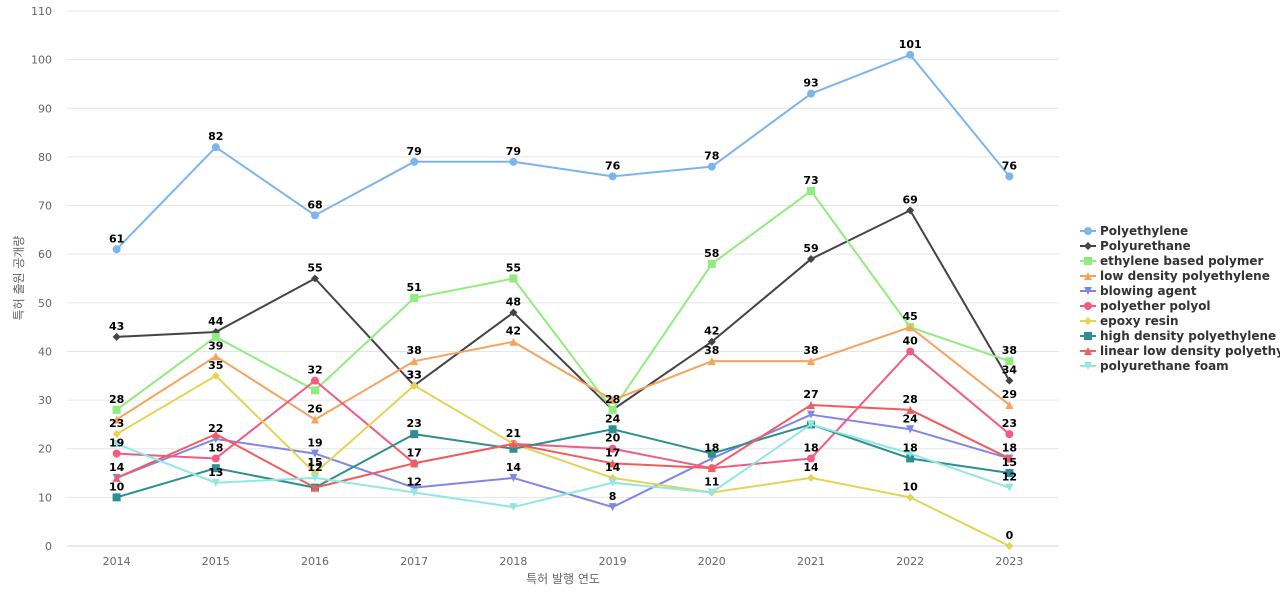 The height and width of the screenshot is (600, 1280). I want to click on legend-item: polyurethane foam, so click(1154, 366).